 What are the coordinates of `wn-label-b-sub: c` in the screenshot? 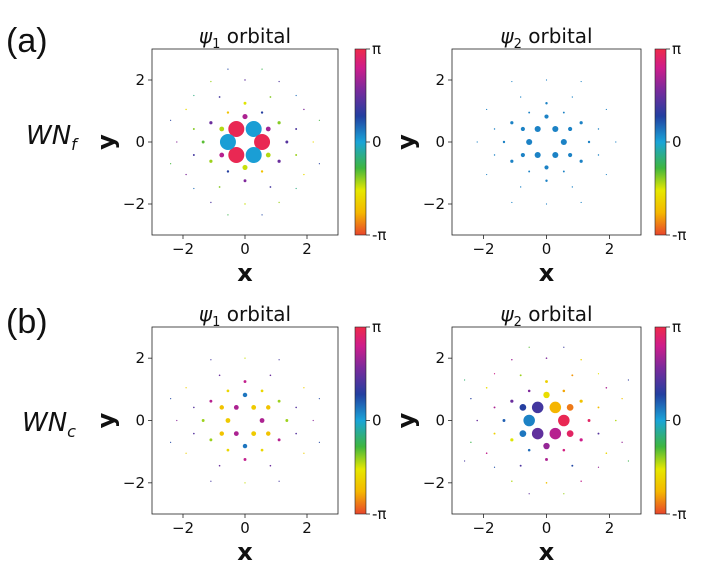 It's located at (71, 431).